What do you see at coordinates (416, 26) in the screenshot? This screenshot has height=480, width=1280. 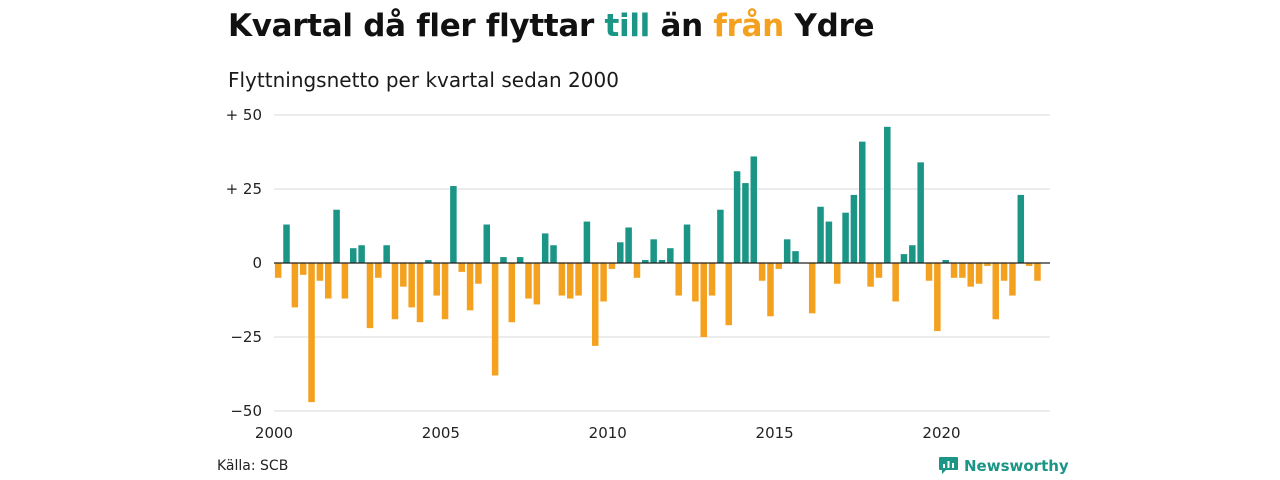 I see `title-part-1: Kvartal då fler flyttar` at bounding box center [416, 26].